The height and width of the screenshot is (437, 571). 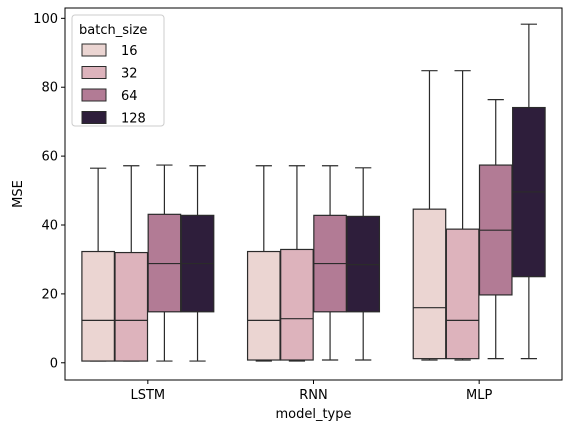 I want to click on legend-title: batch_size, so click(x=113, y=30).